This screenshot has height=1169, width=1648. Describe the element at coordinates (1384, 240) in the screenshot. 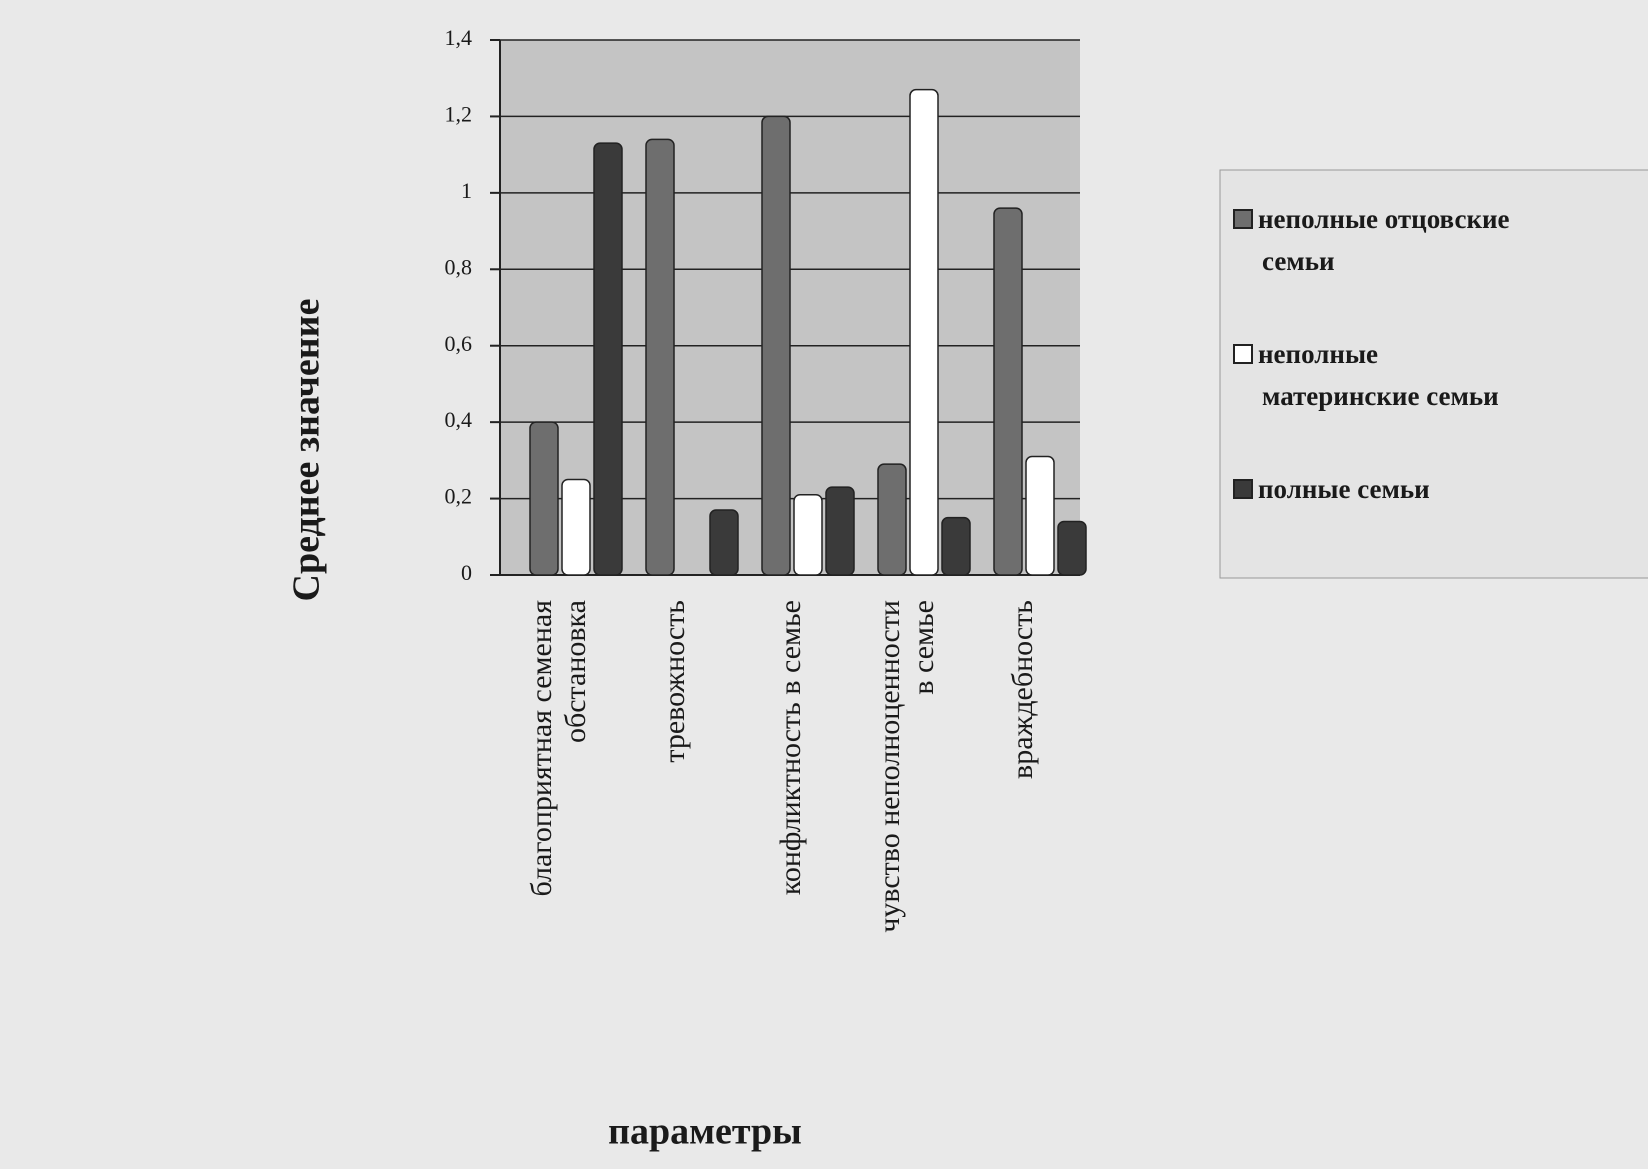

I see `legend-label: неполные отцовские семьи` at that location.